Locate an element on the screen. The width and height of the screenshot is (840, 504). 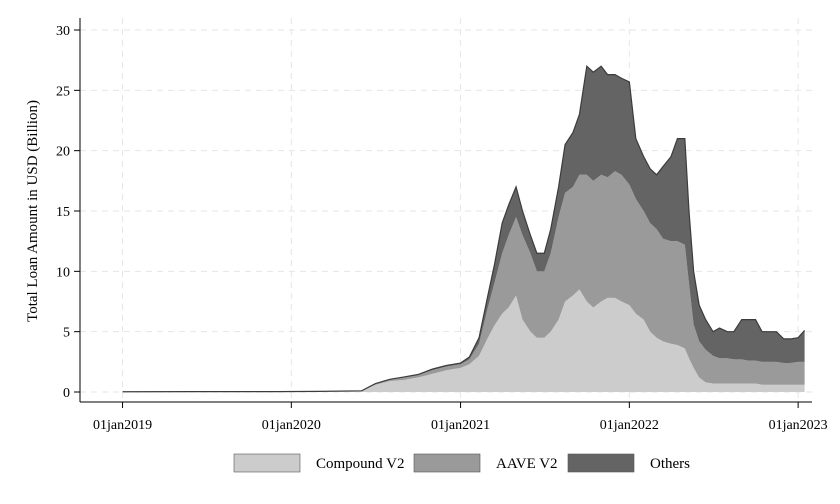
legend: Compound V2 AAVE V2 Others is located at coordinates (461, 463).